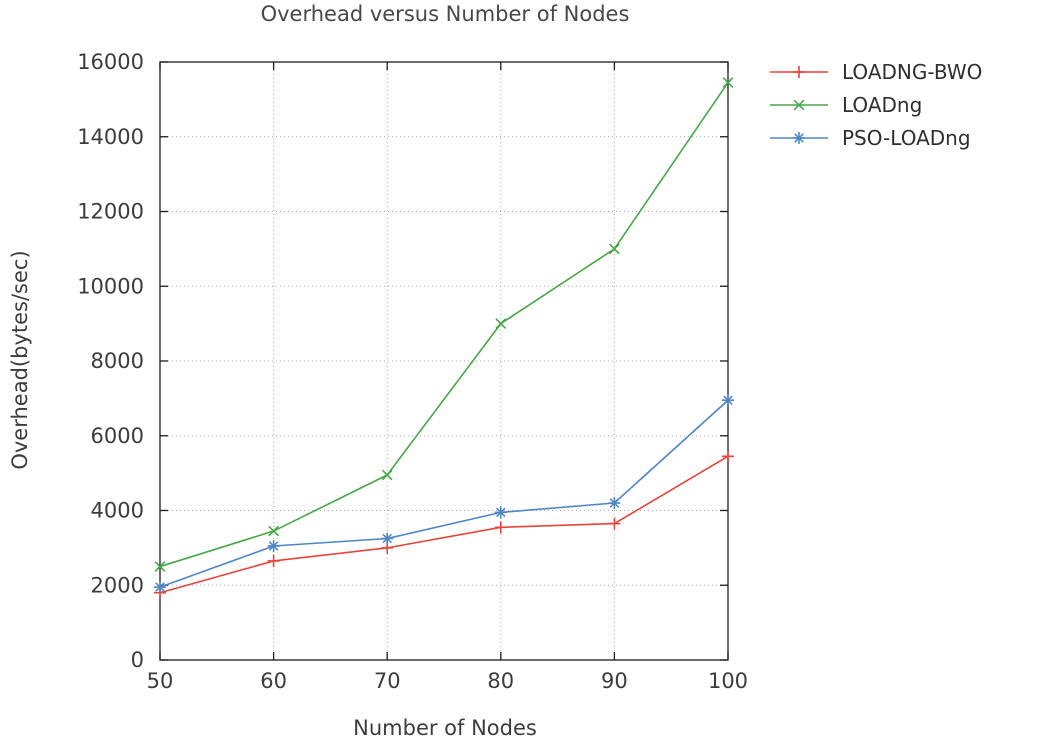 The height and width of the screenshot is (747, 1050). I want to click on y-tick-label: 16000, so click(110, 62).